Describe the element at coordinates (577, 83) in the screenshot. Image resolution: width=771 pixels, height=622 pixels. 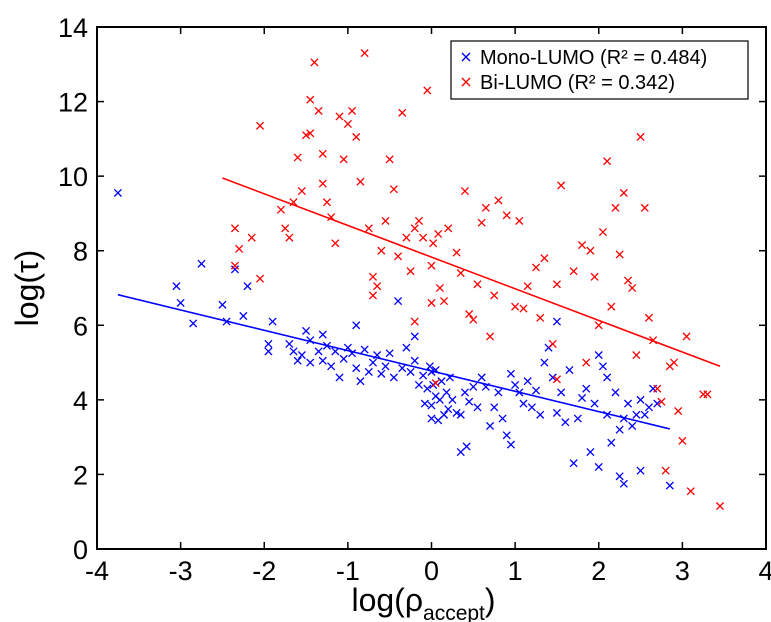
I see `legend-label-bi-lumo: Bi-LUMO (R² = 0.342)` at that location.